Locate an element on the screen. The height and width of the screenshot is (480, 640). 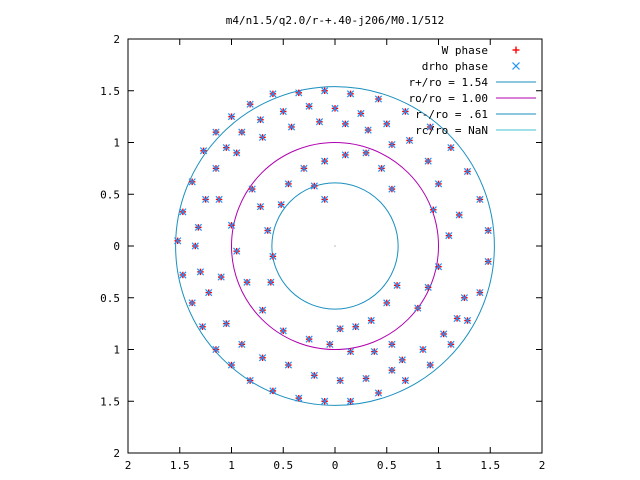
legend-label: ro/ro = 1.00 is located at coordinates (448, 98).